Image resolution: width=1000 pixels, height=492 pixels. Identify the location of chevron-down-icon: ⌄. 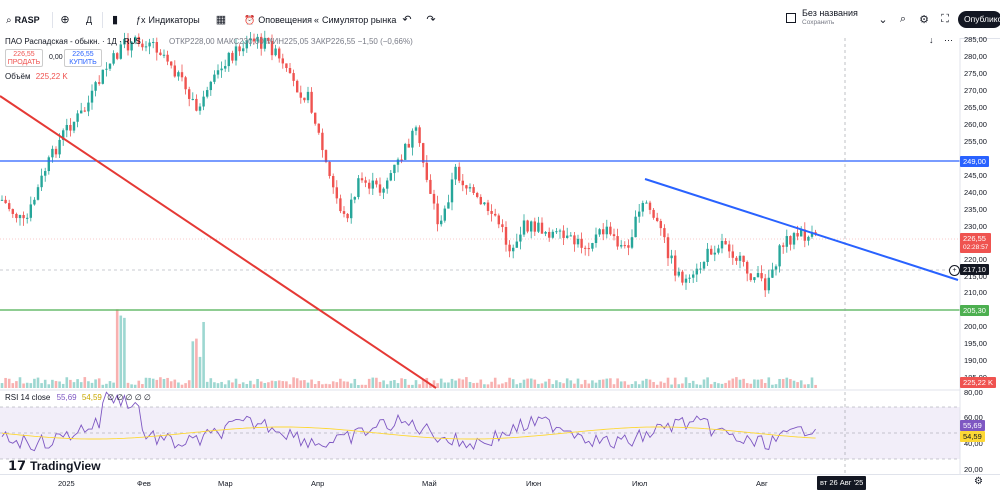
(883, 19).